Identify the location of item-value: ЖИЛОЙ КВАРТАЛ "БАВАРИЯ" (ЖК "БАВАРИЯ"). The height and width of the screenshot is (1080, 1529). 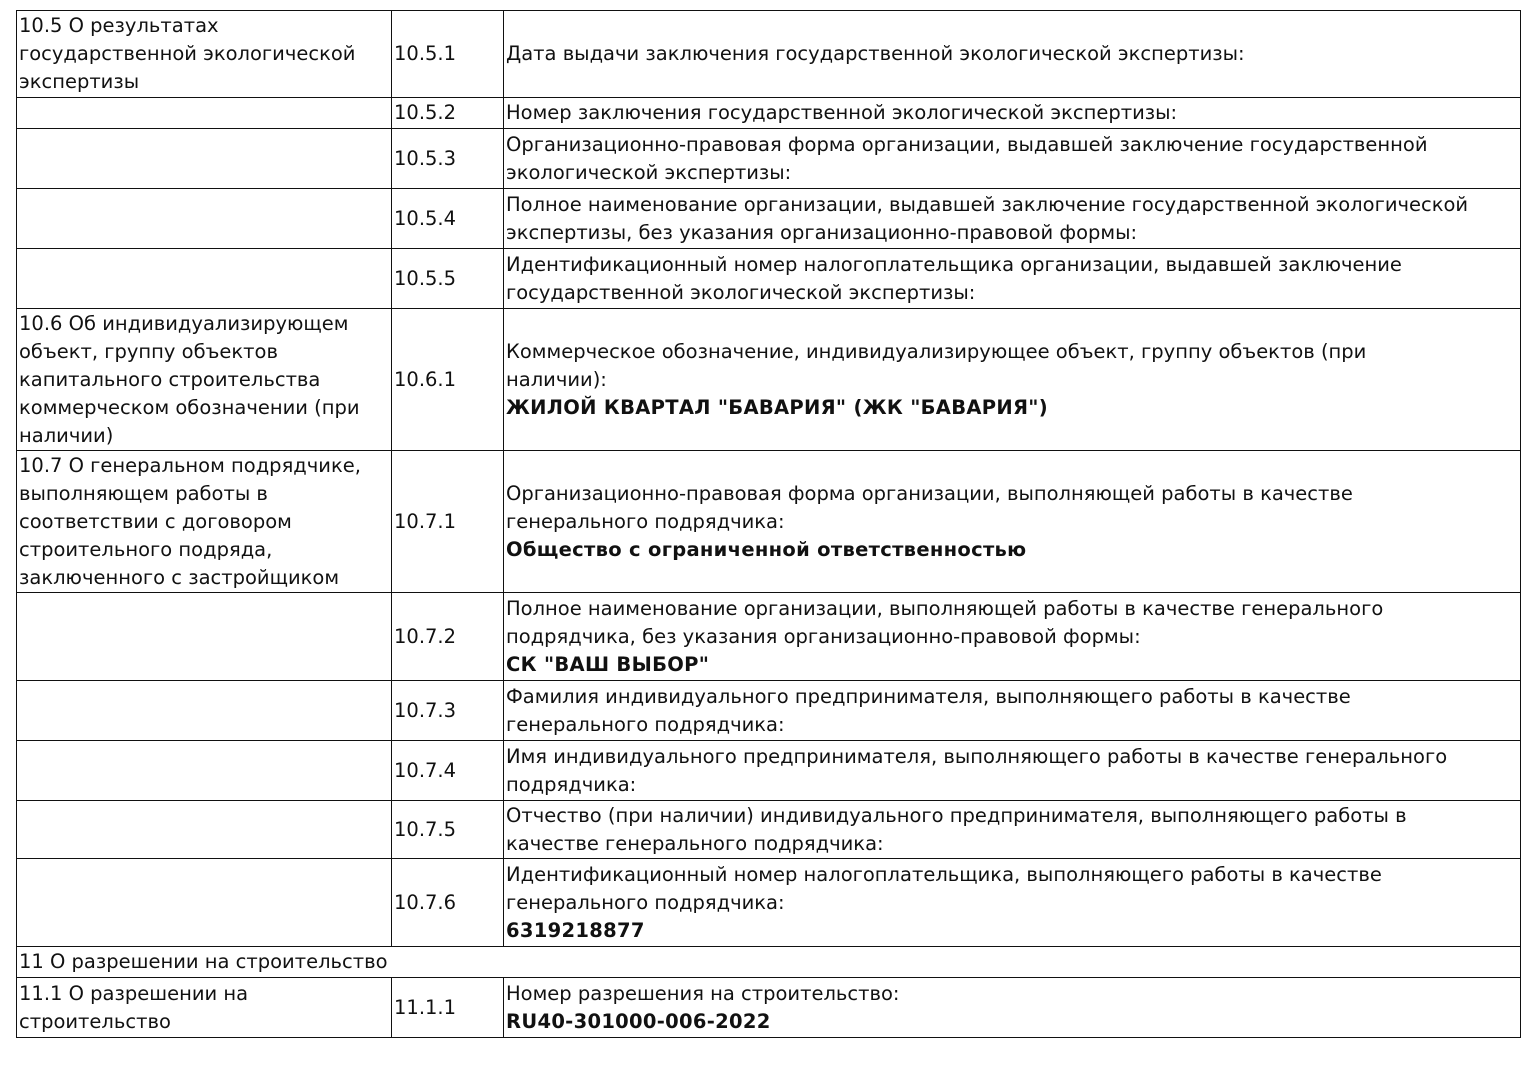
(777, 407).